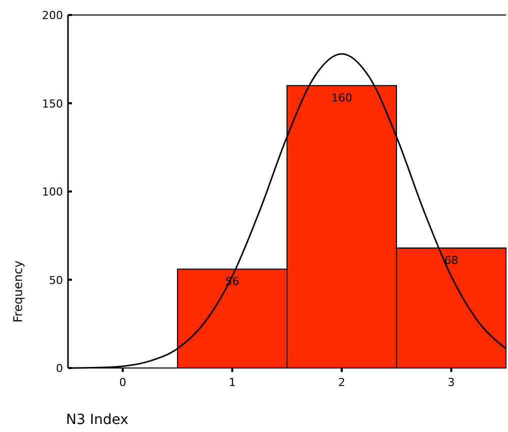 This screenshot has width=508, height=432. Describe the element at coordinates (18, 291) in the screenshot. I see `y-axis-title: Frequency` at that location.